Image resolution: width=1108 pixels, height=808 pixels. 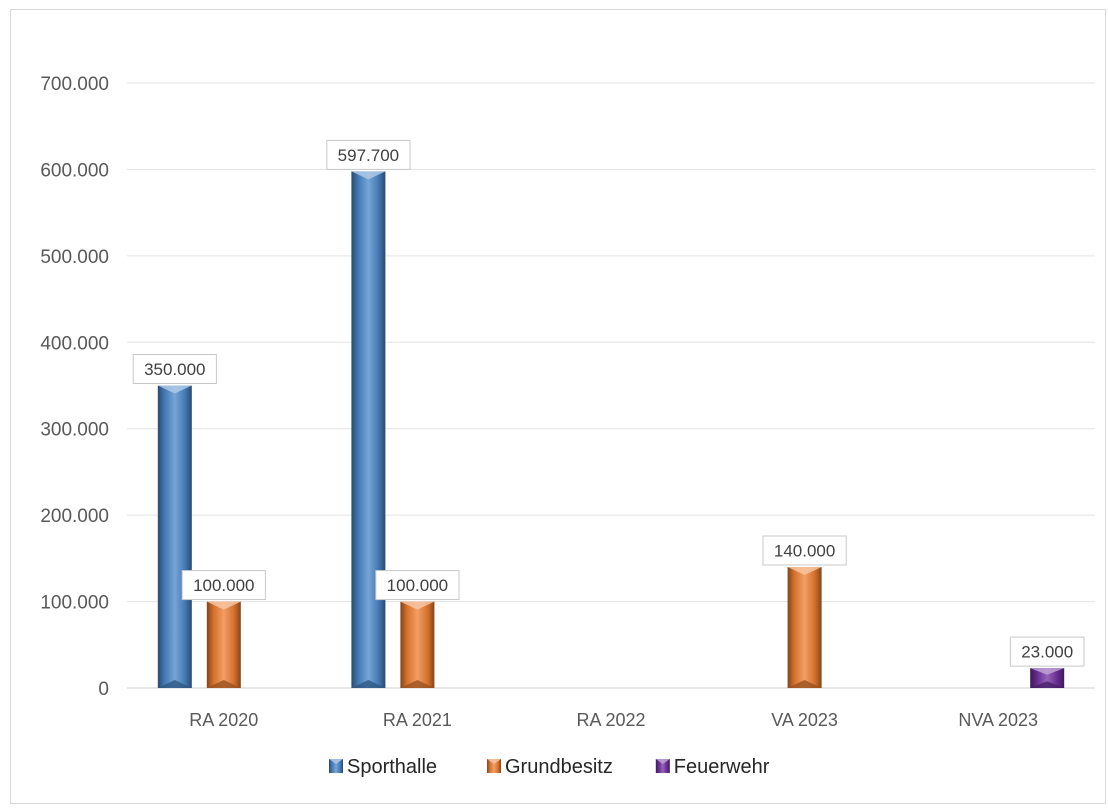 I want to click on y-tick-label: 700.000, so click(x=74, y=84).